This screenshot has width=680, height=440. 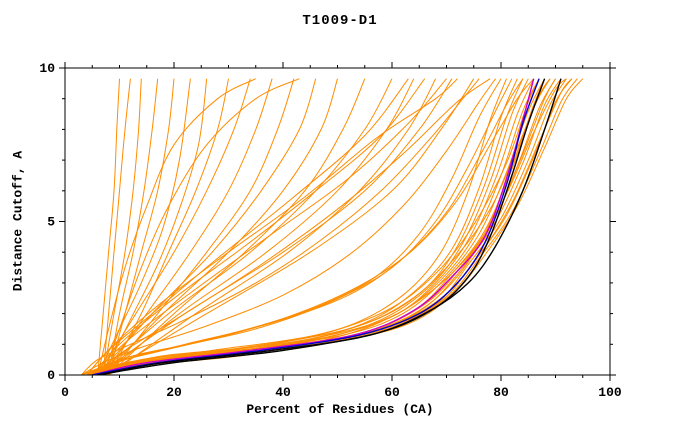 What do you see at coordinates (392, 392) in the screenshot?
I see `x-tick-label: 60` at bounding box center [392, 392].